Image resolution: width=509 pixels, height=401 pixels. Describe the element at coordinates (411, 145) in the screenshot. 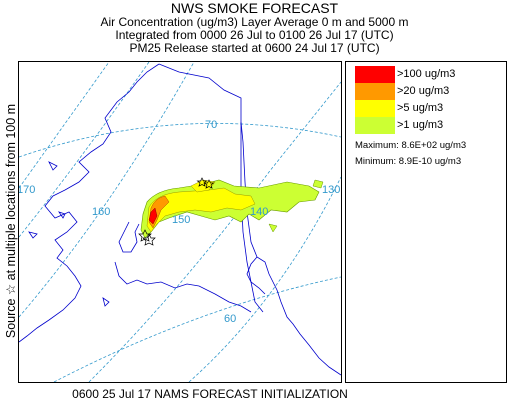

I see `legend-maximum: Maximum: 8.6E+02 ug/m3` at that location.